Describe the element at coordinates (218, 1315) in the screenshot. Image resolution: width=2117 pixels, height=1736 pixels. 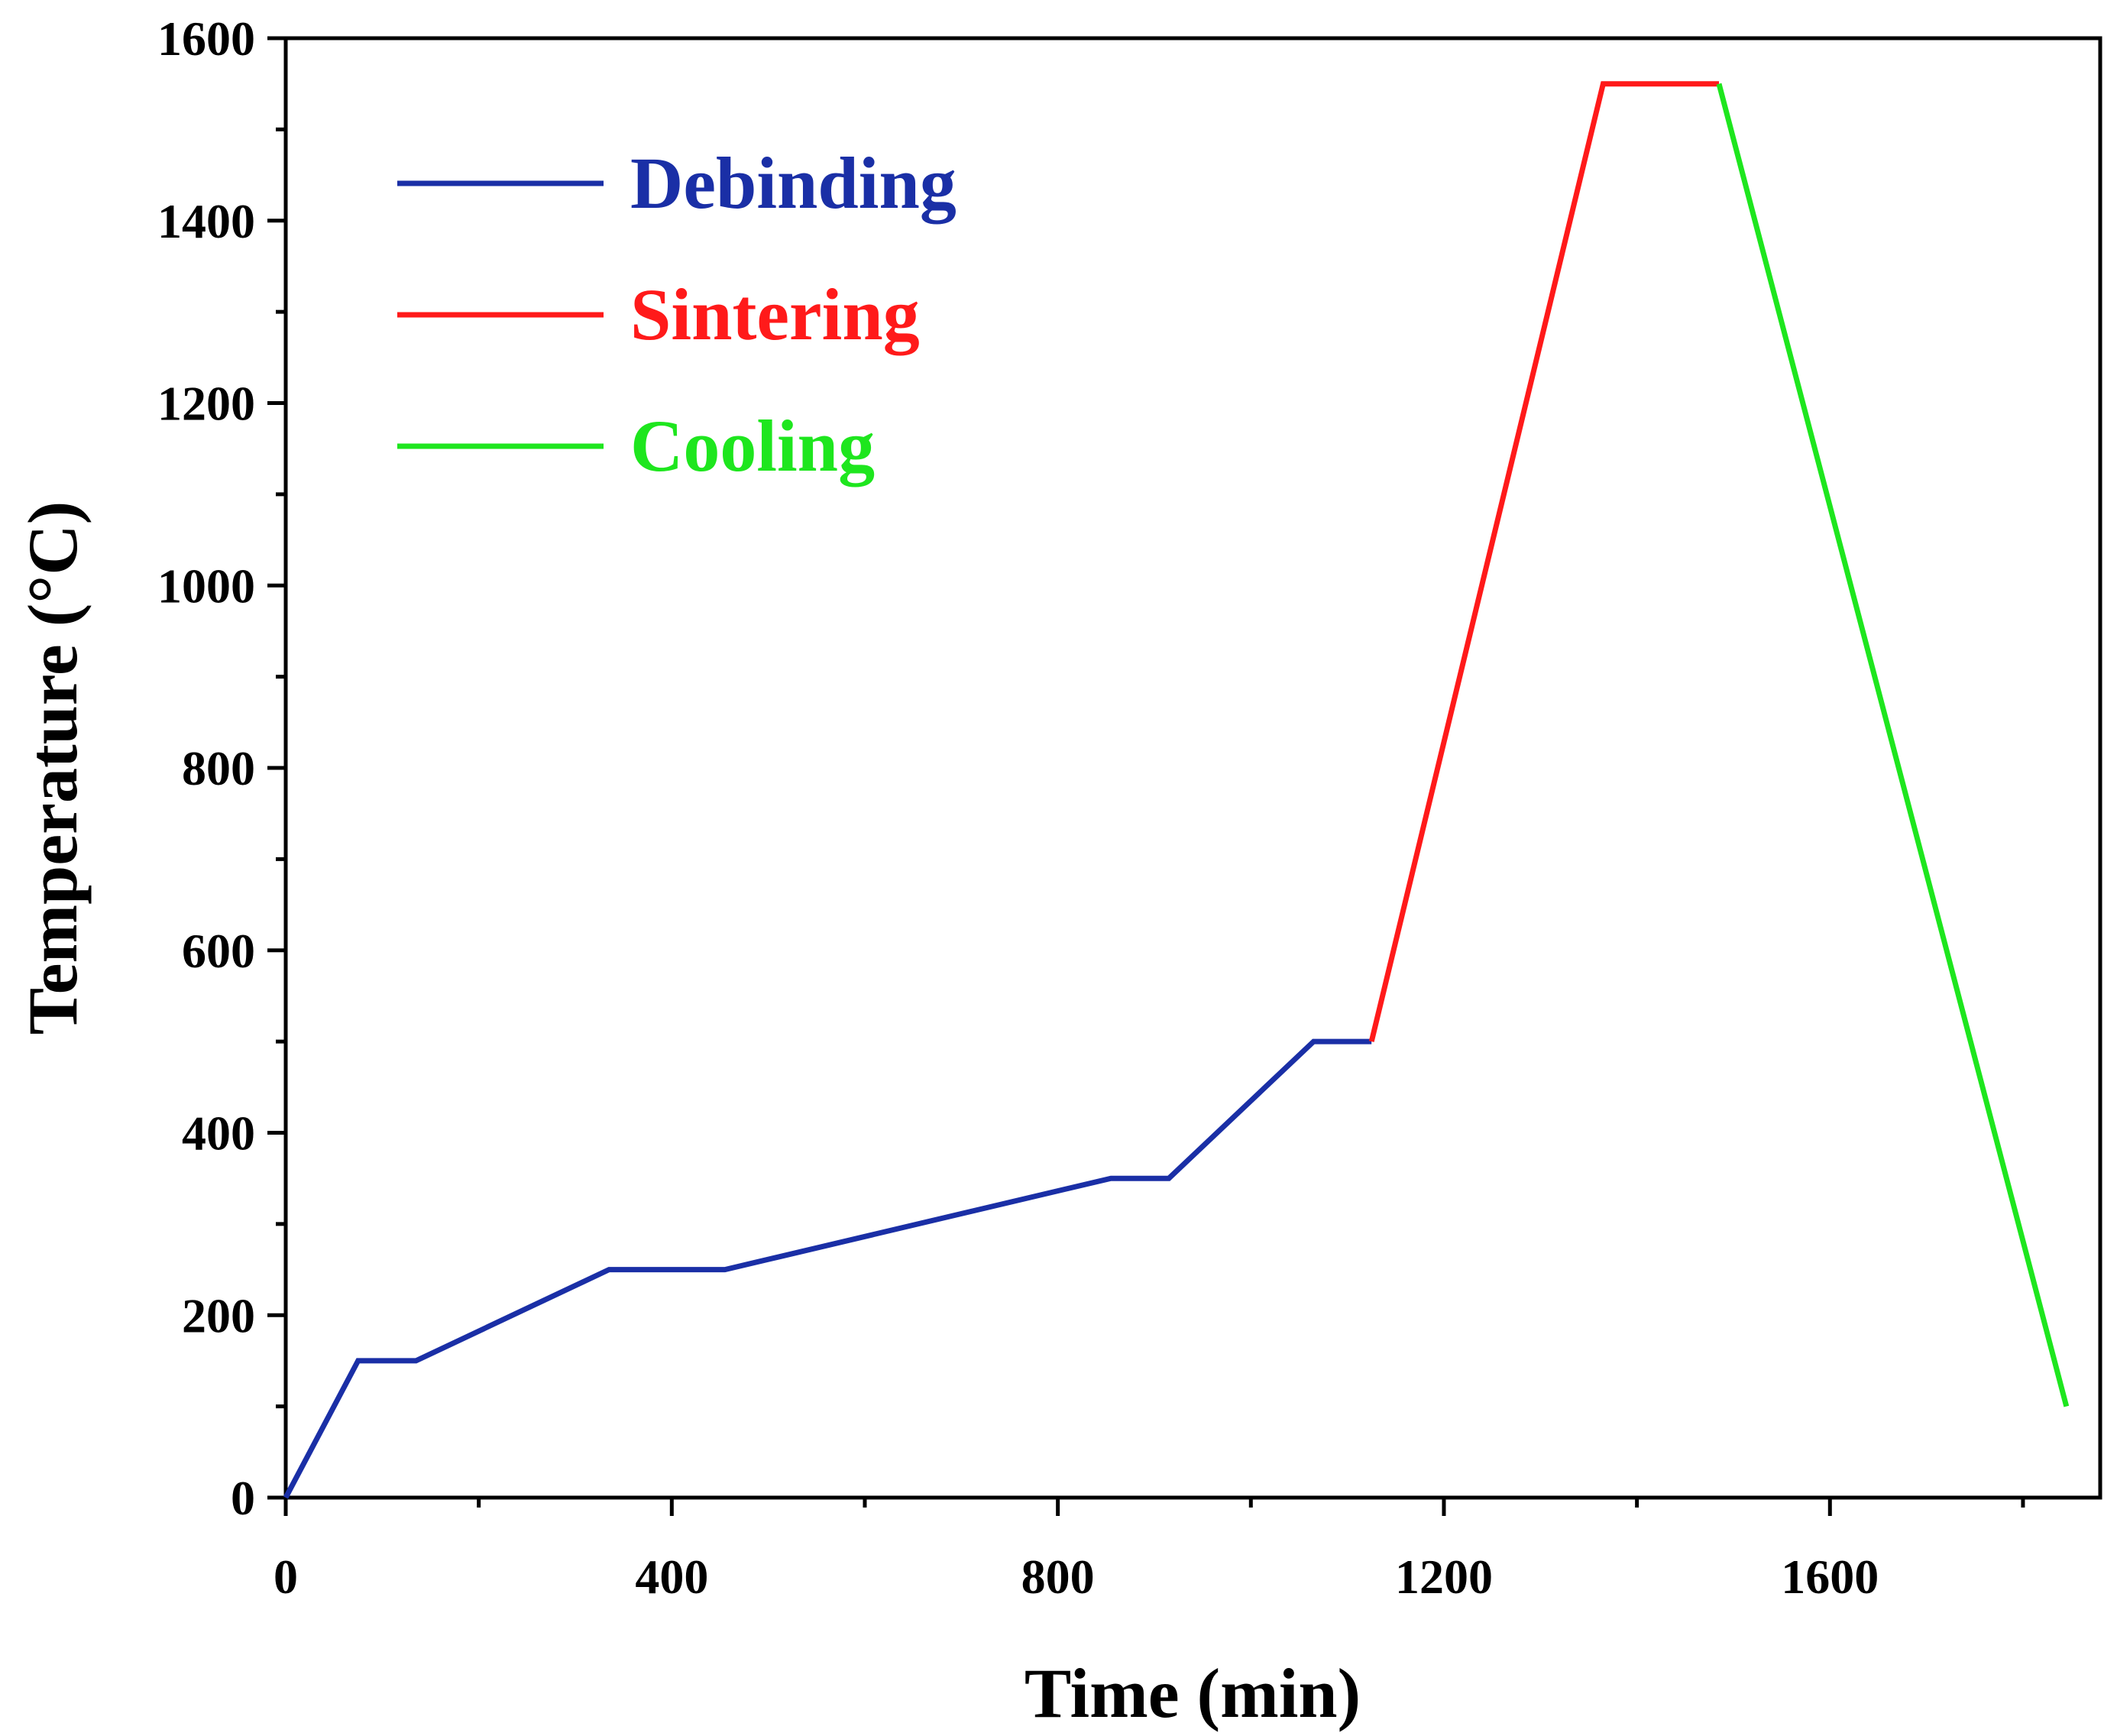
I see `y-tick-label: 200` at that location.